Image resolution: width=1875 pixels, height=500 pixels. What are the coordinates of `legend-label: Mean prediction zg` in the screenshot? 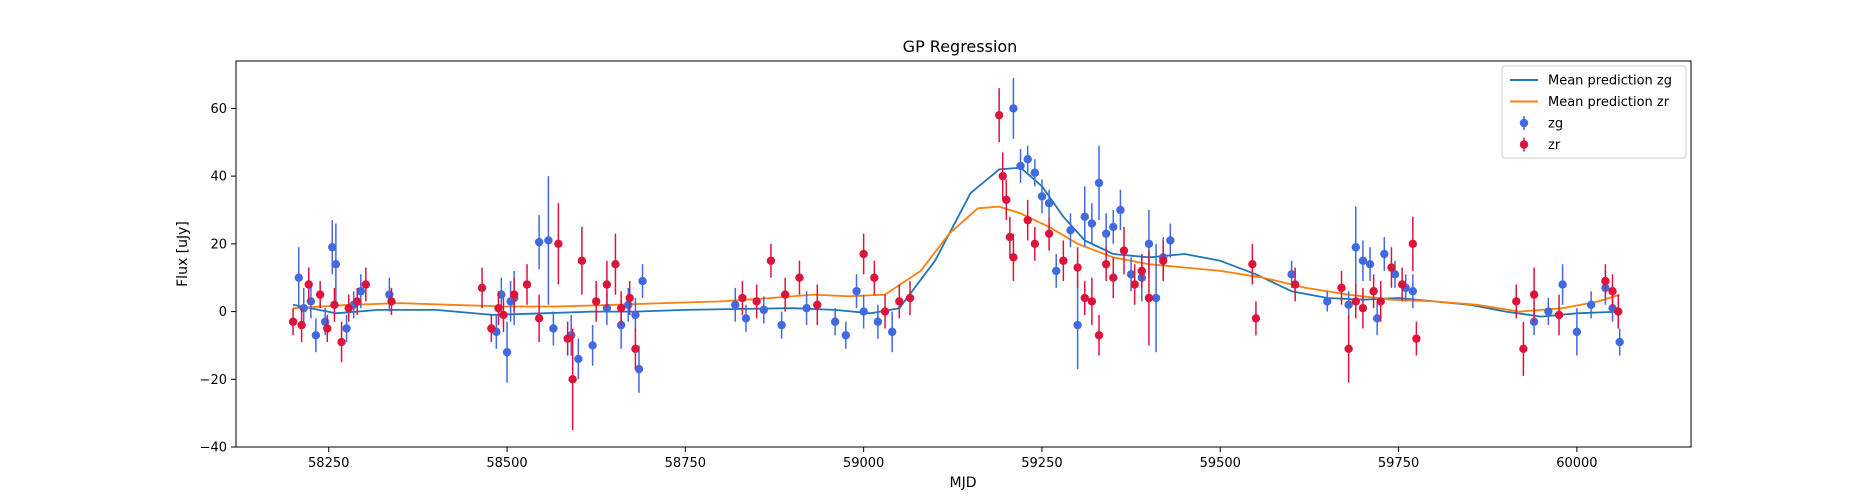 It's located at (1610, 81).